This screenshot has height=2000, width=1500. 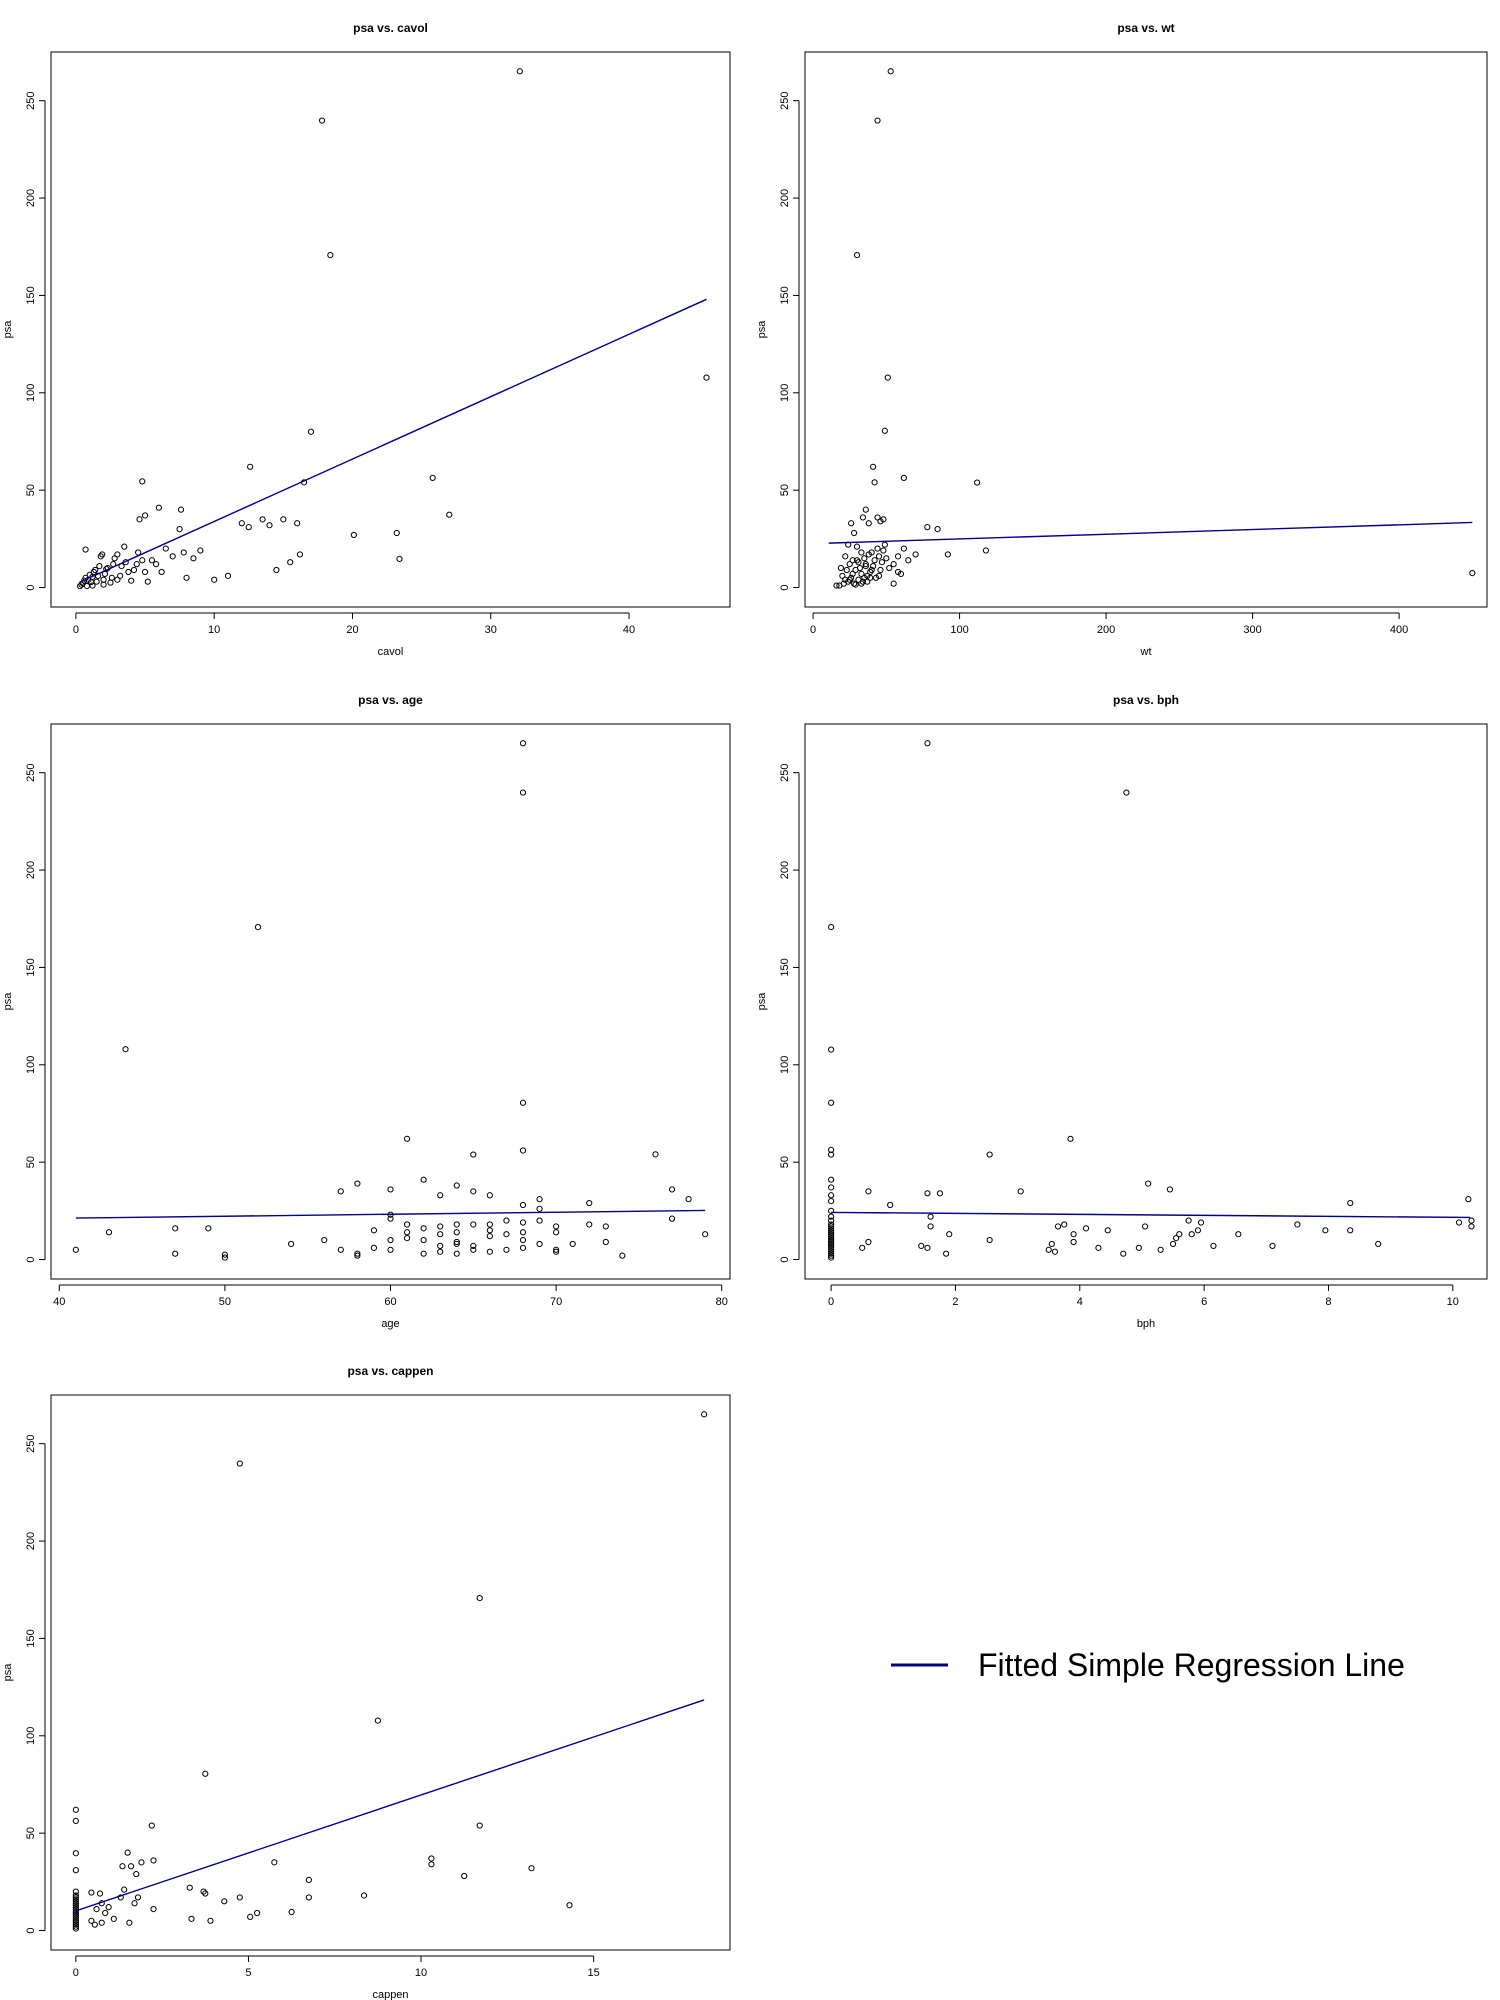 I want to click on y-tick-label: 50, so click(x=31, y=1833).